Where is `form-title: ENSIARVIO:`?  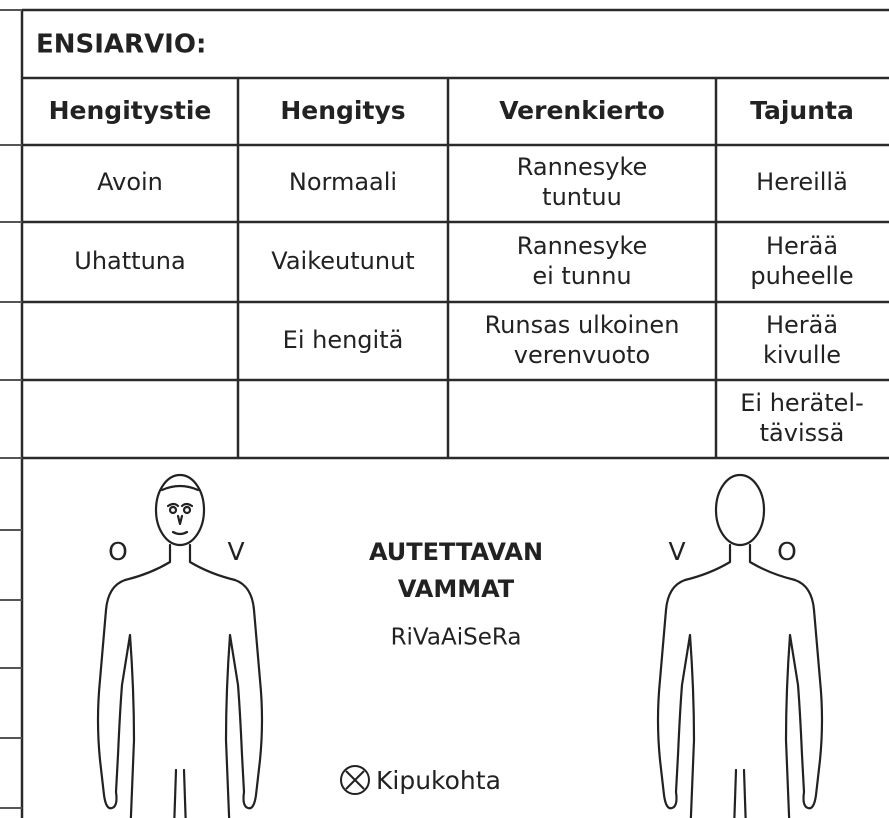 form-title: ENSIARVIO: is located at coordinates (121, 45).